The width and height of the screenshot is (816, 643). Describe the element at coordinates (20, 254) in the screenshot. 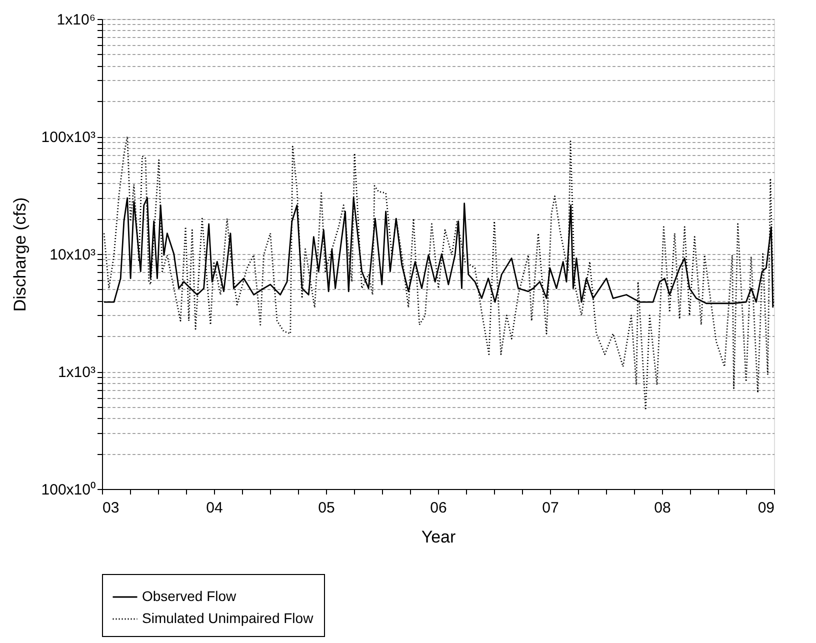

I see `y-axis-title: Discharge (cfs)` at that location.